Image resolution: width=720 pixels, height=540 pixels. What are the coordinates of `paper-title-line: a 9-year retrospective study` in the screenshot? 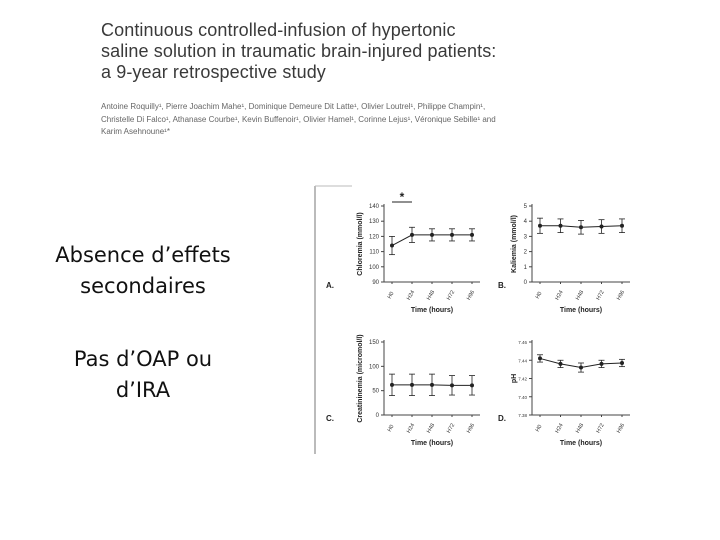 It's located at (213, 72).